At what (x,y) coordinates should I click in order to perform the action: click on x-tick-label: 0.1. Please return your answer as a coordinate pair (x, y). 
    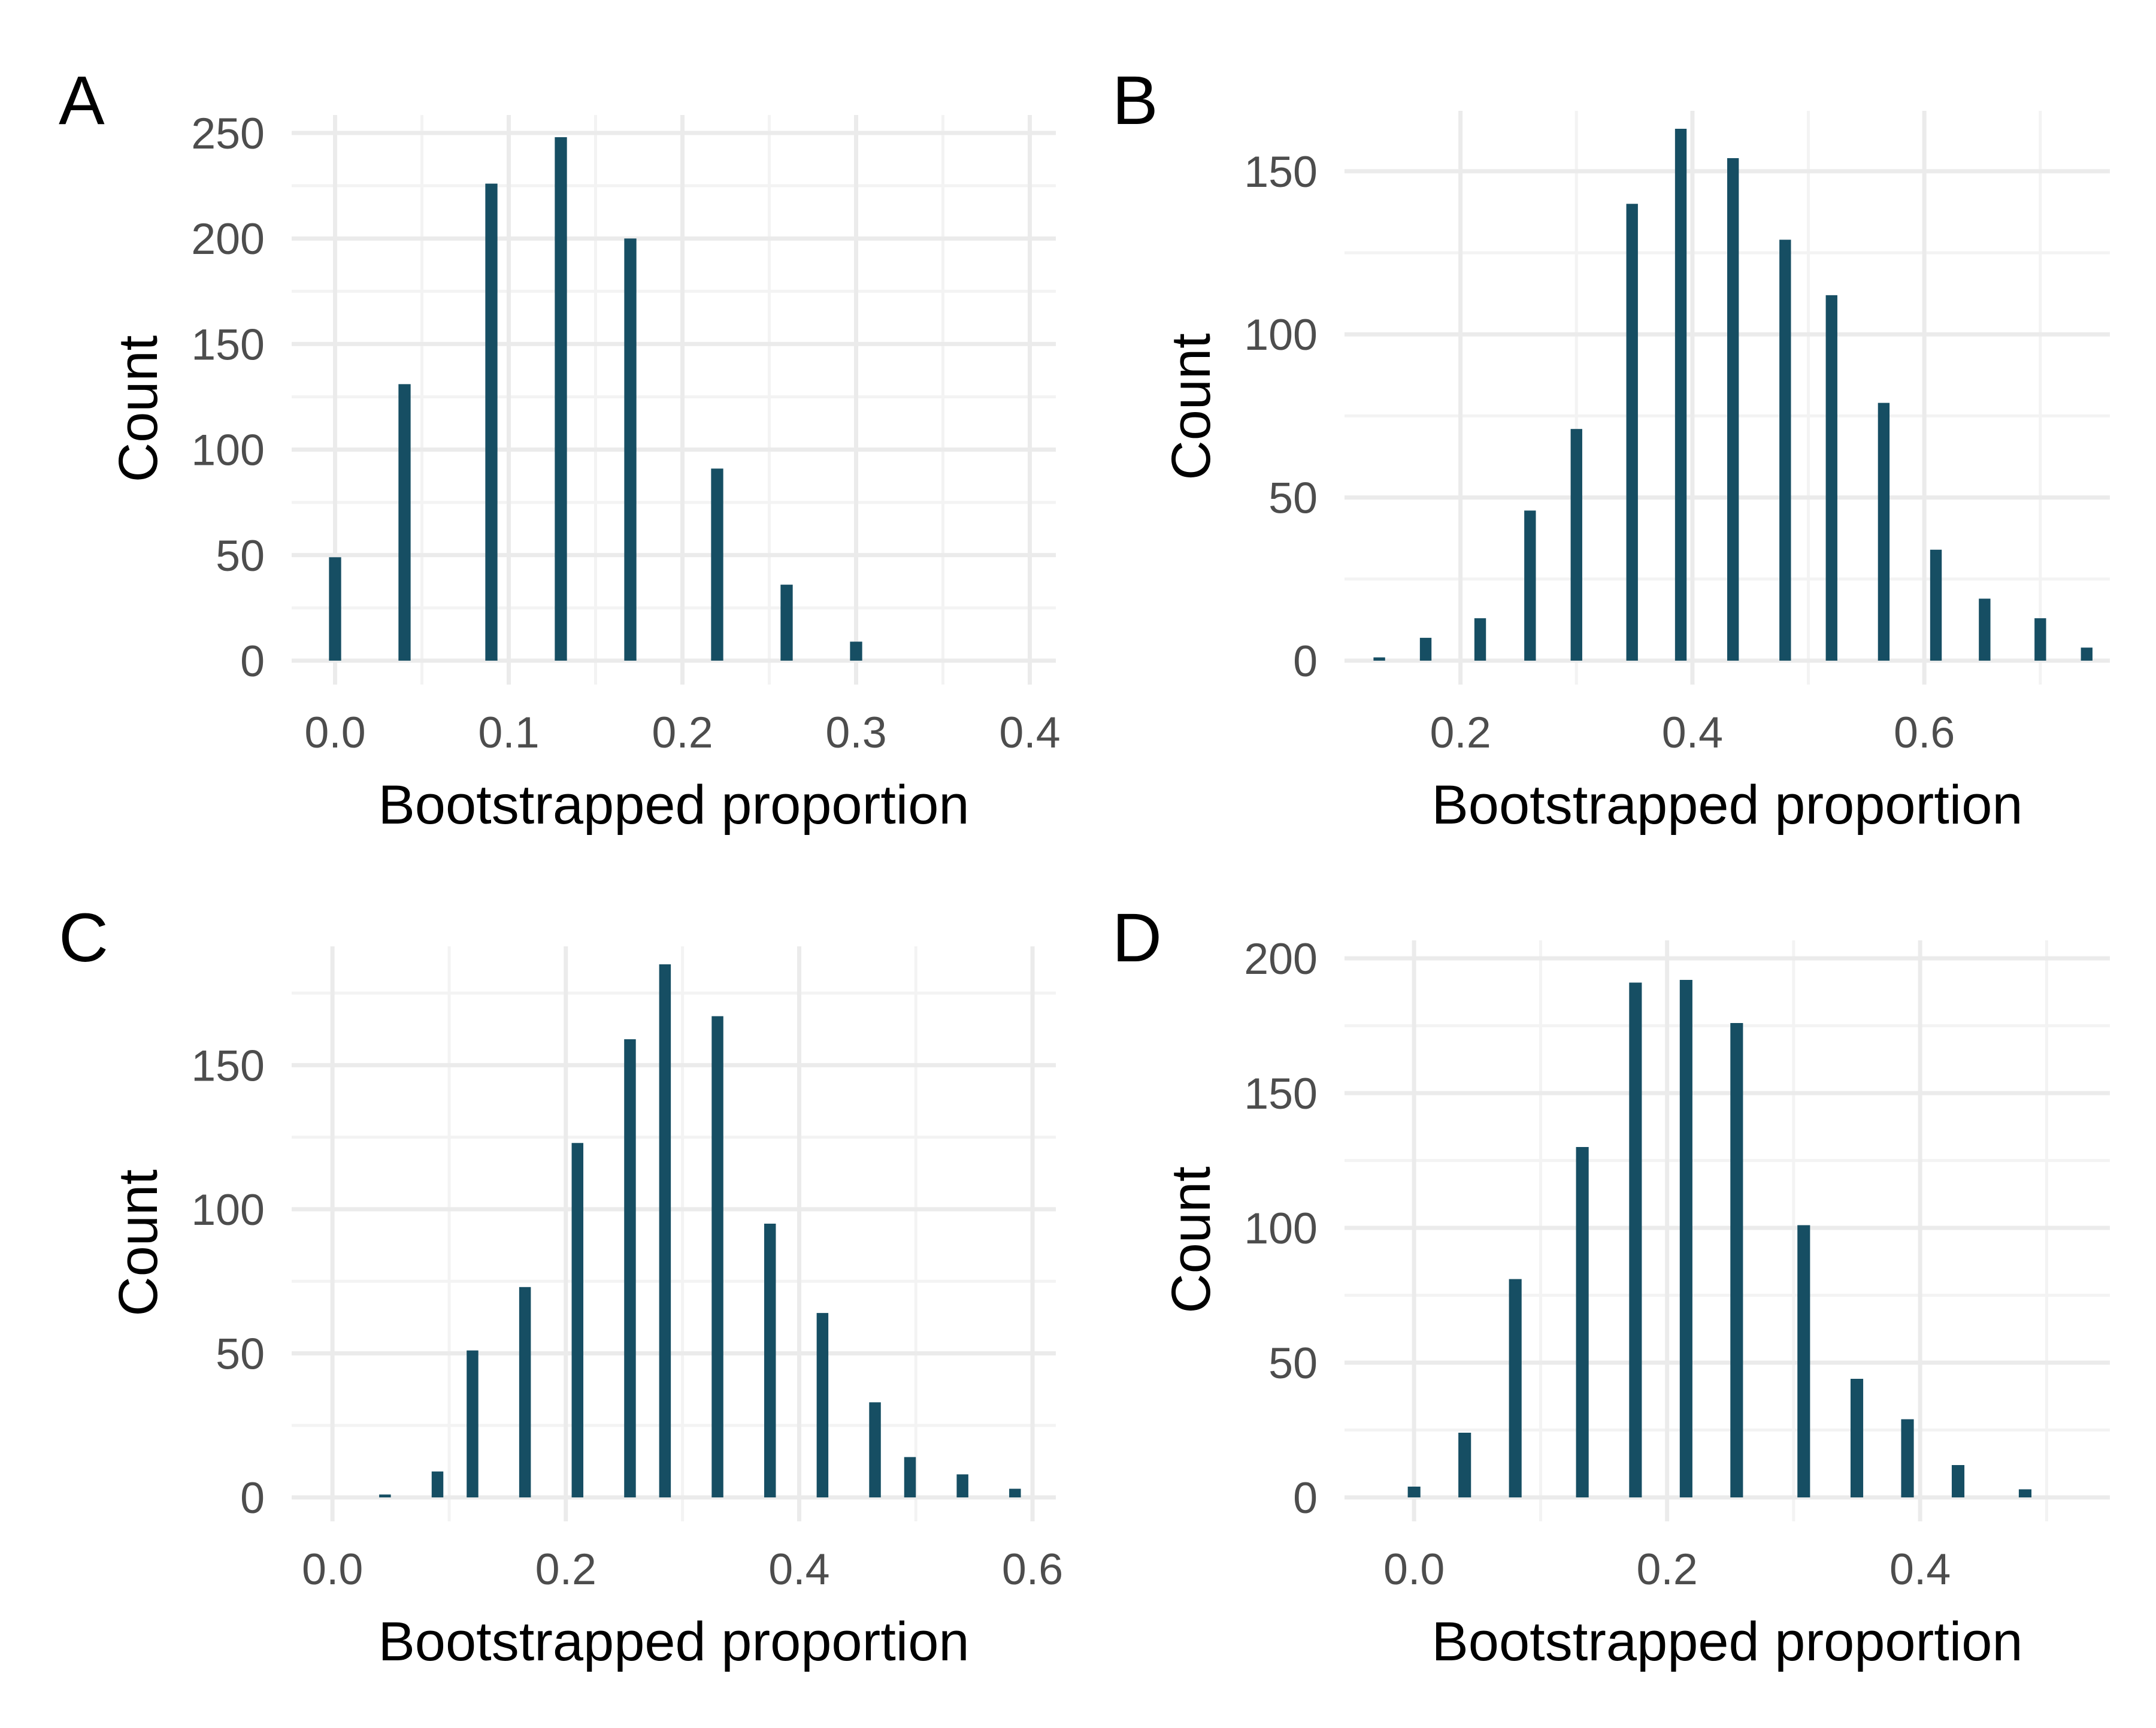
    Looking at the image, I should click on (509, 732).